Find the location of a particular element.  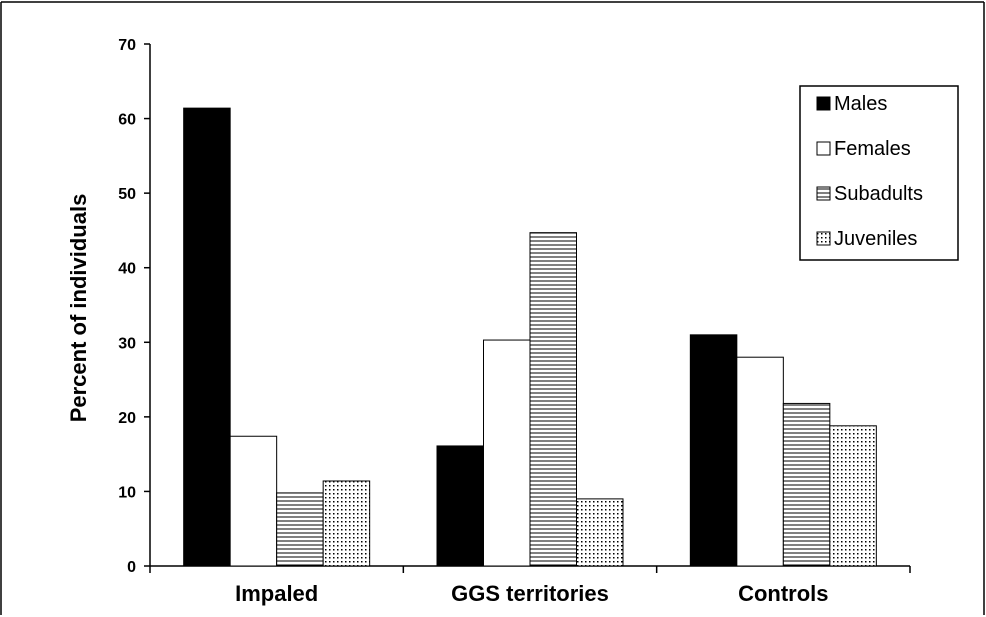

legend-label-males: Males is located at coordinates (860, 104).